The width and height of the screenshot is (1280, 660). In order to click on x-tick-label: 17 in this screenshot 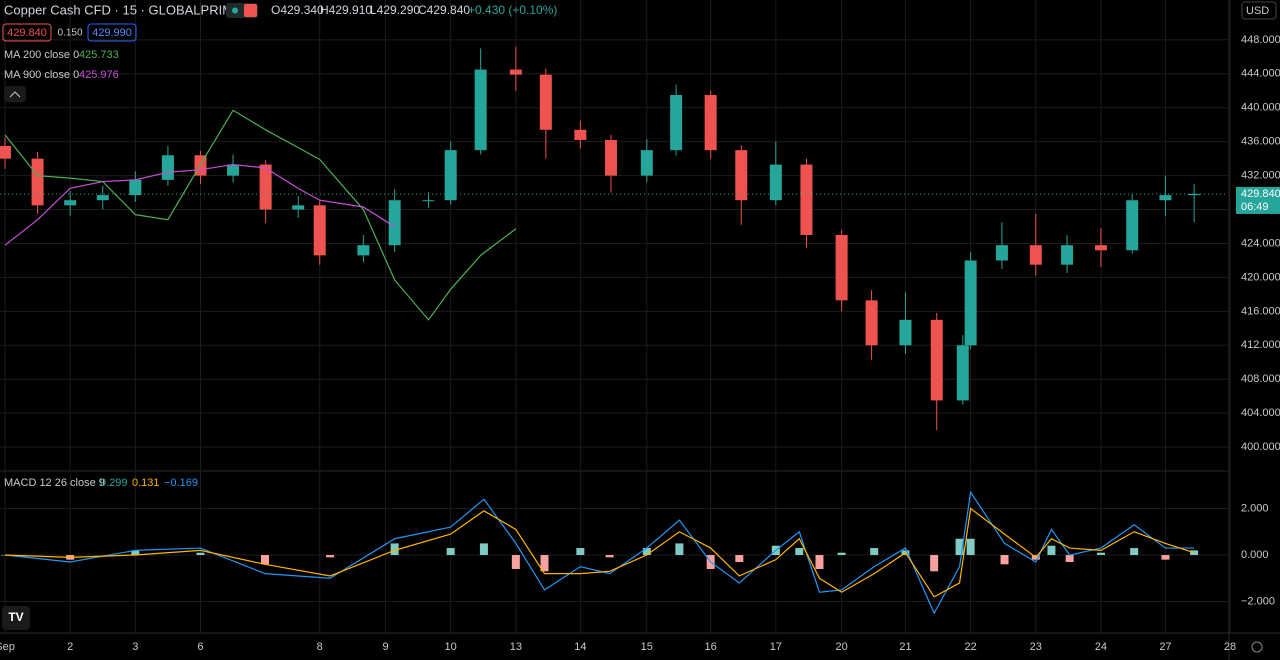, I will do `click(776, 647)`.